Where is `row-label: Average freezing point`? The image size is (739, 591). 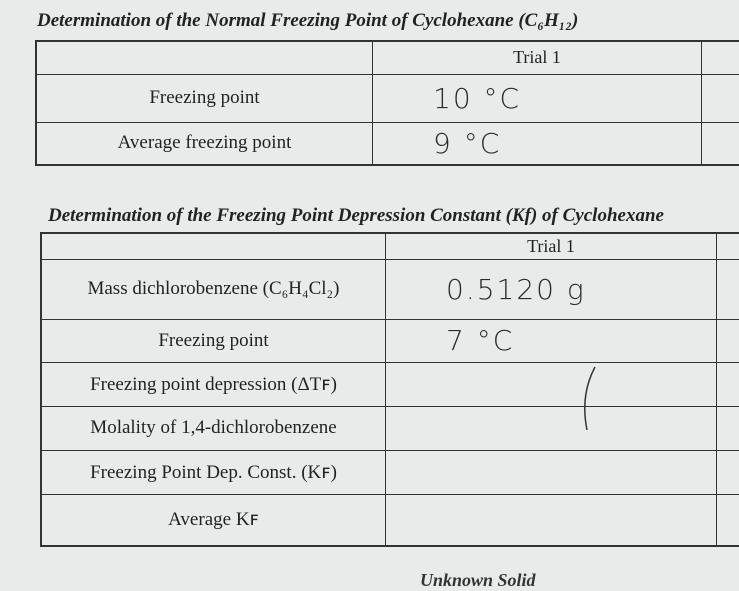
row-label: Average freezing point is located at coordinates (204, 143).